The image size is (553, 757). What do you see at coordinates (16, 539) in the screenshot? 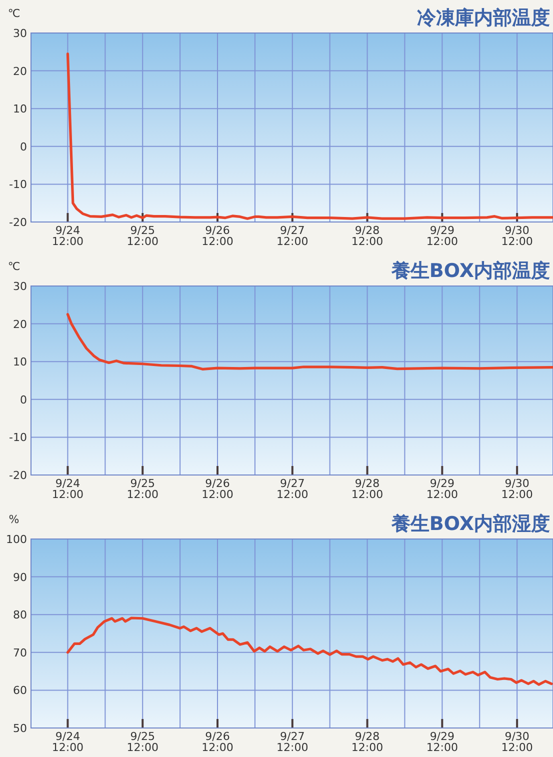
I see `y-tick-label: 100` at bounding box center [16, 539].